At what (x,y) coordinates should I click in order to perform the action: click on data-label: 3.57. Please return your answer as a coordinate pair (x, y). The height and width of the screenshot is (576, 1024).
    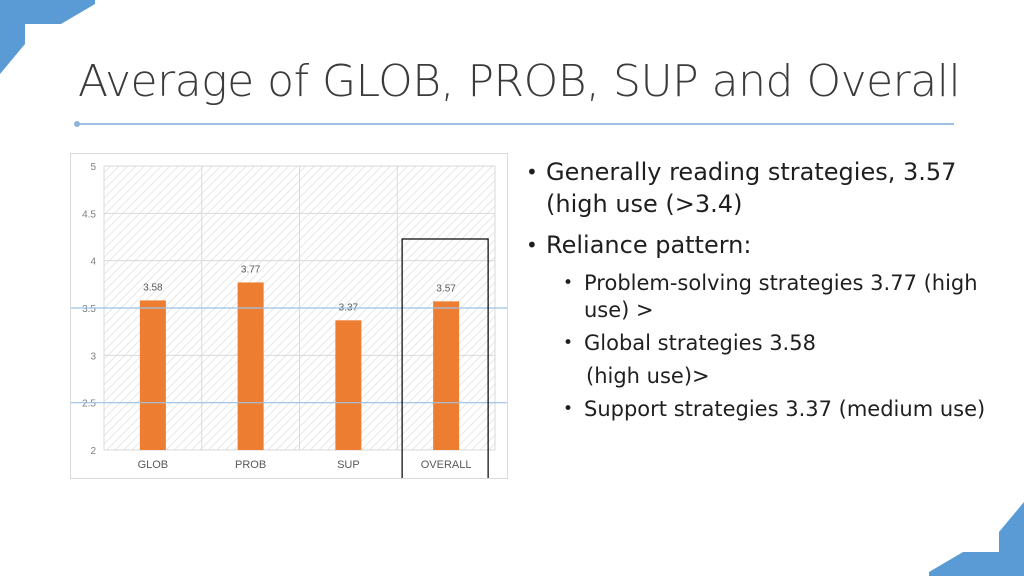
    Looking at the image, I should click on (446, 288).